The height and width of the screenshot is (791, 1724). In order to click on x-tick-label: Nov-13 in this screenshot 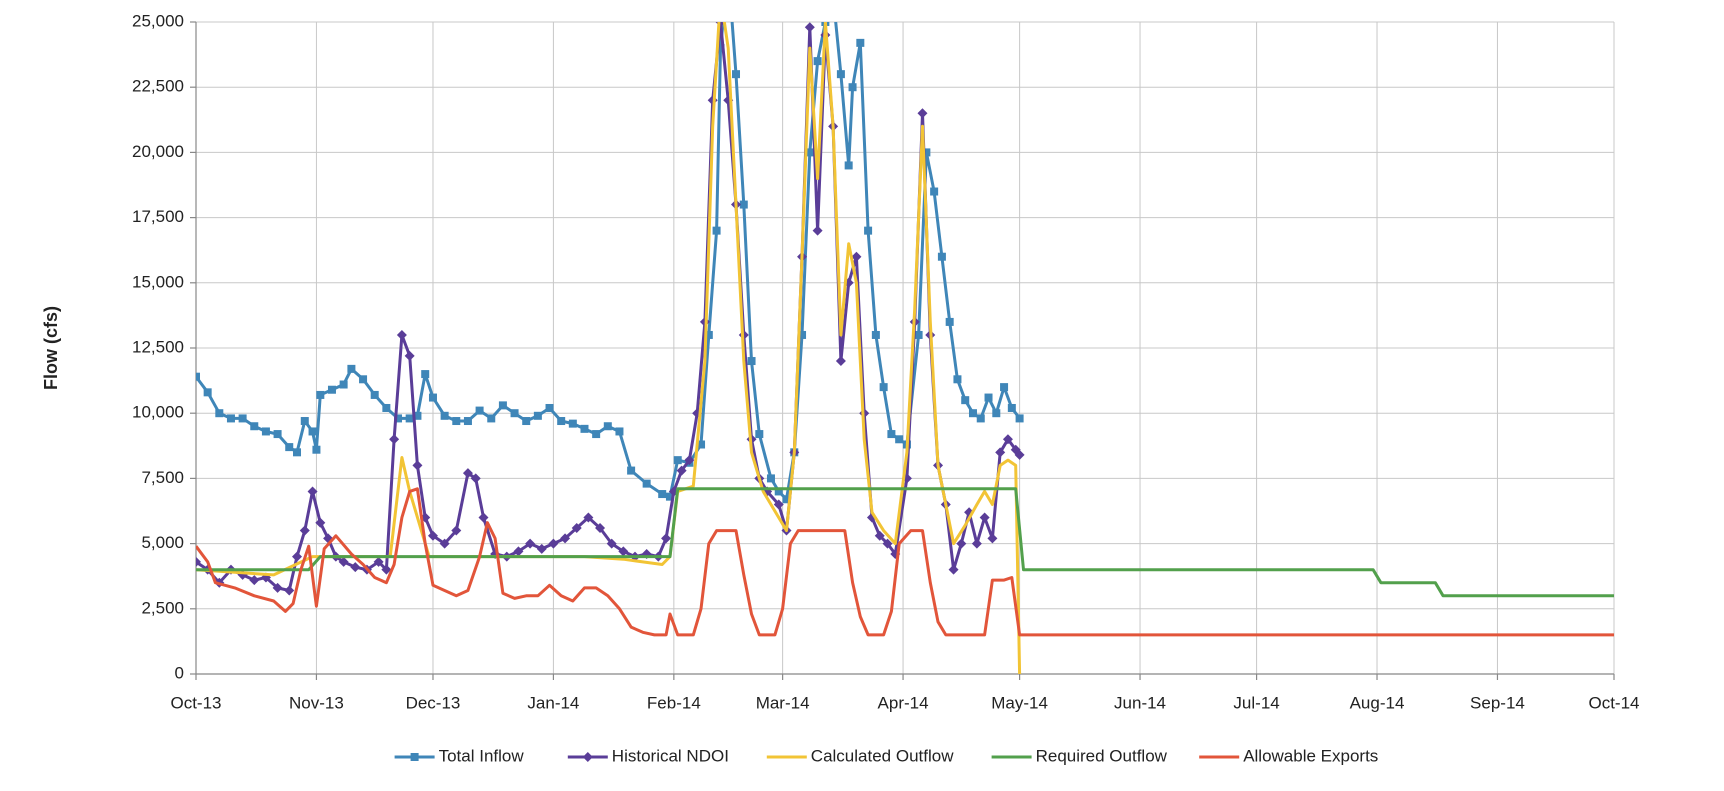, I will do `click(316, 702)`.